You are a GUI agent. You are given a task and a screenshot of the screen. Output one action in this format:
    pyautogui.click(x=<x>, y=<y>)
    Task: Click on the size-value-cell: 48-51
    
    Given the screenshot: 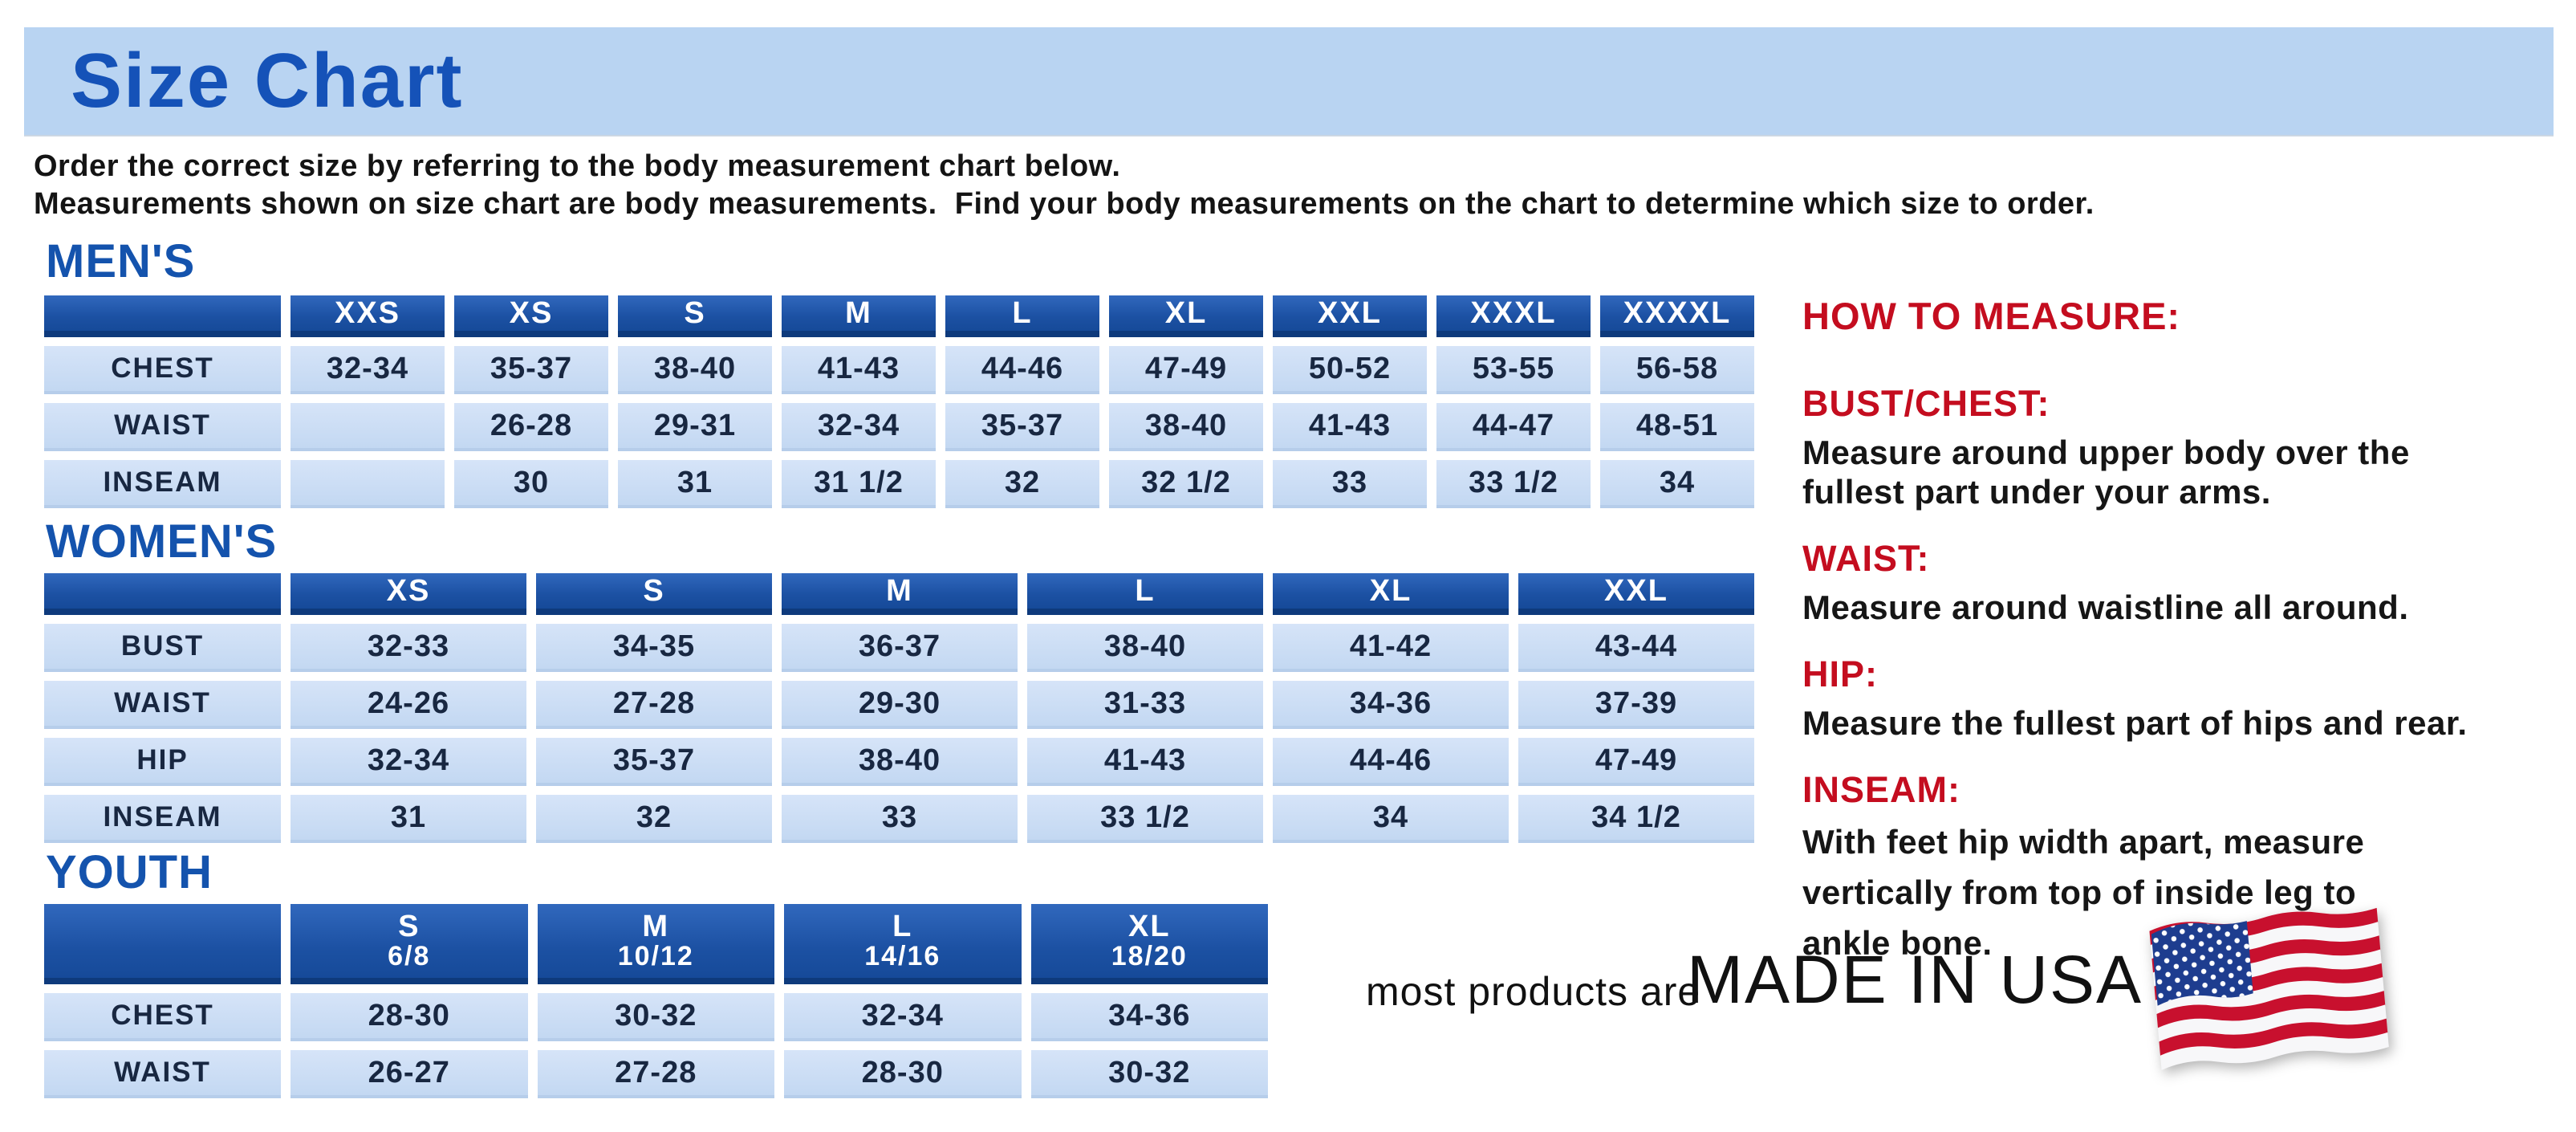 What is the action you would take?
    pyautogui.click(x=1677, y=427)
    